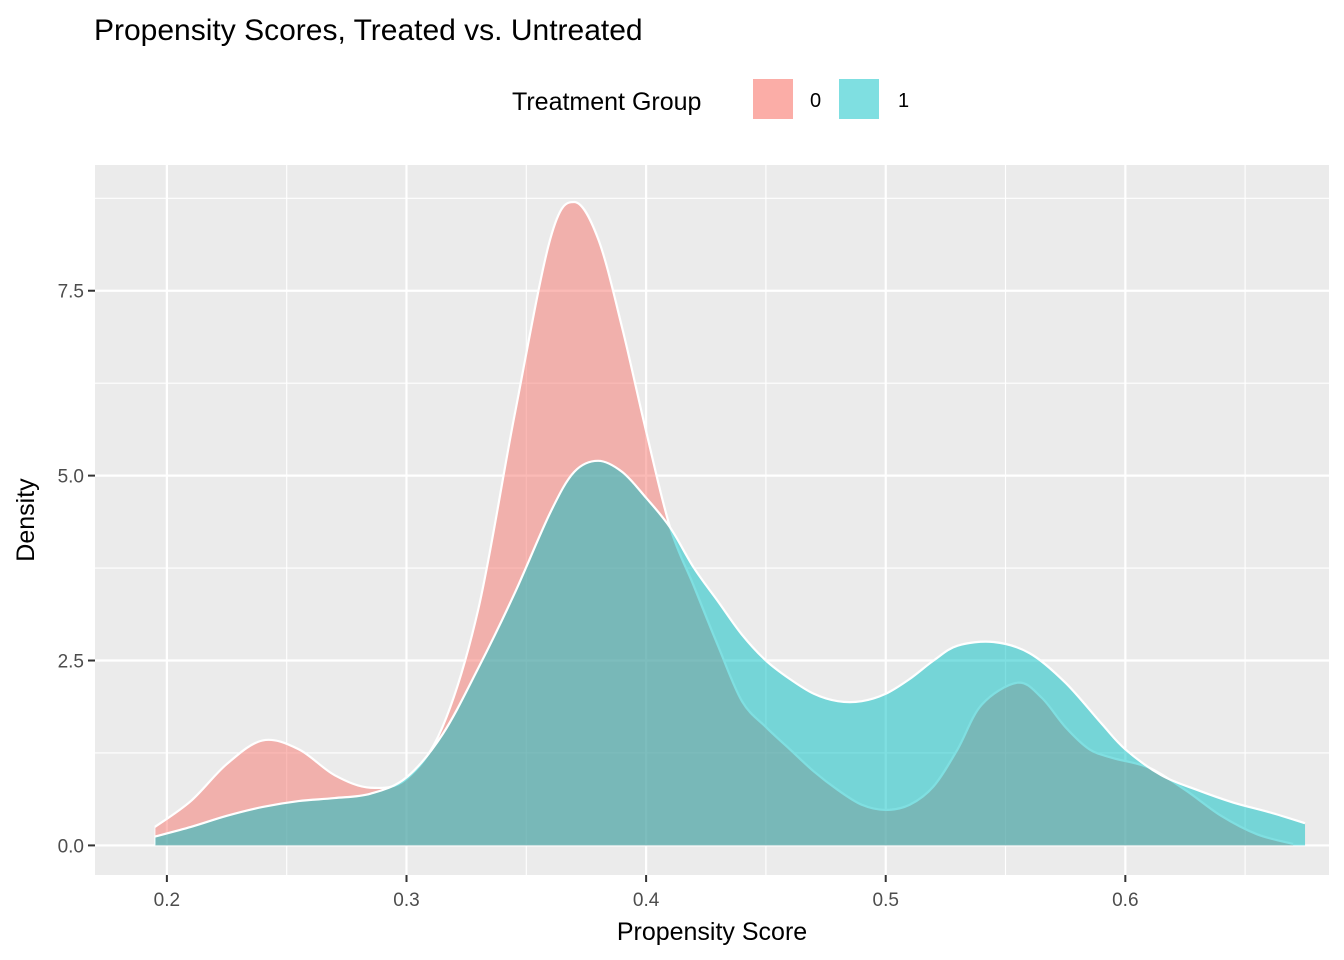 Image resolution: width=1344 pixels, height=960 pixels. Describe the element at coordinates (71, 846) in the screenshot. I see `y-tick-label: 0.0` at that location.